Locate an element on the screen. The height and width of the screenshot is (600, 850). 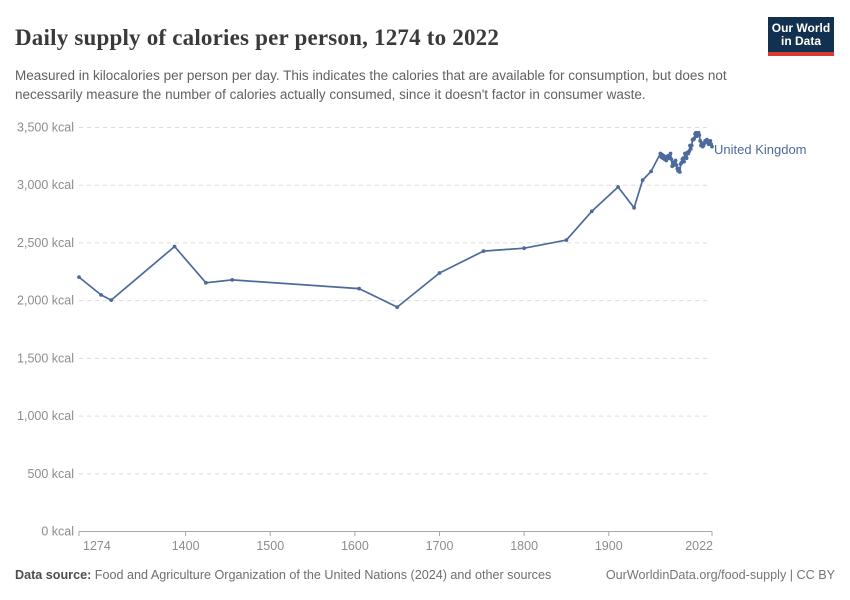
x-tick-label: 1274 is located at coordinates (97, 546).